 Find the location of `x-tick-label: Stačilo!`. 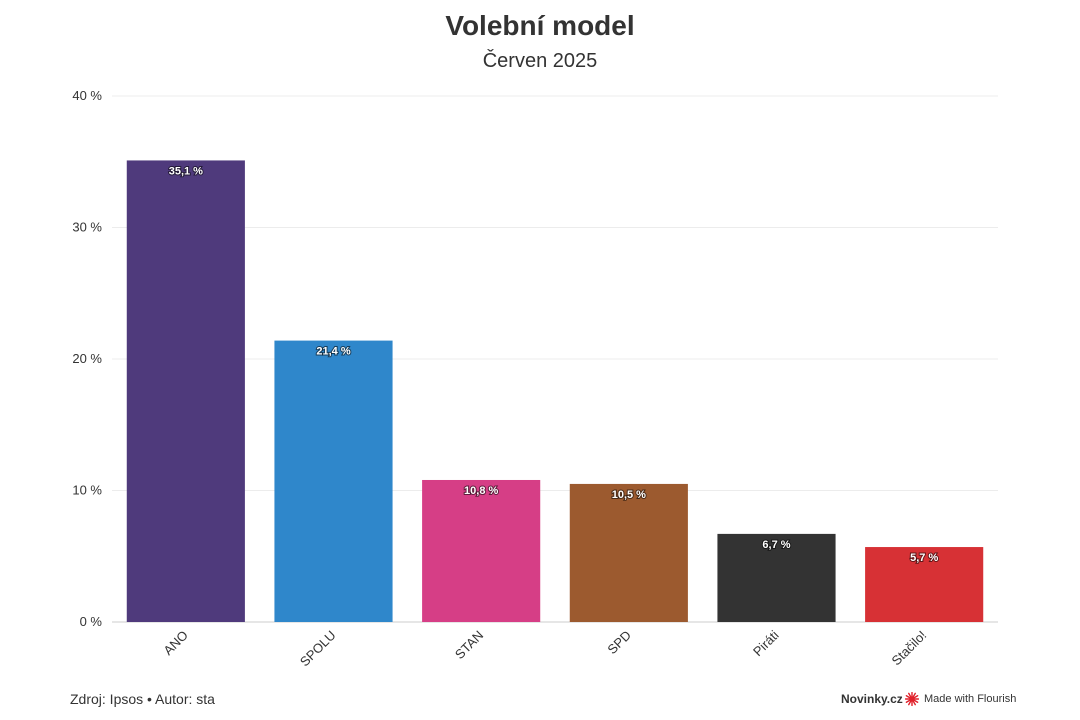

x-tick-label: Stačilo! is located at coordinates (909, 648).